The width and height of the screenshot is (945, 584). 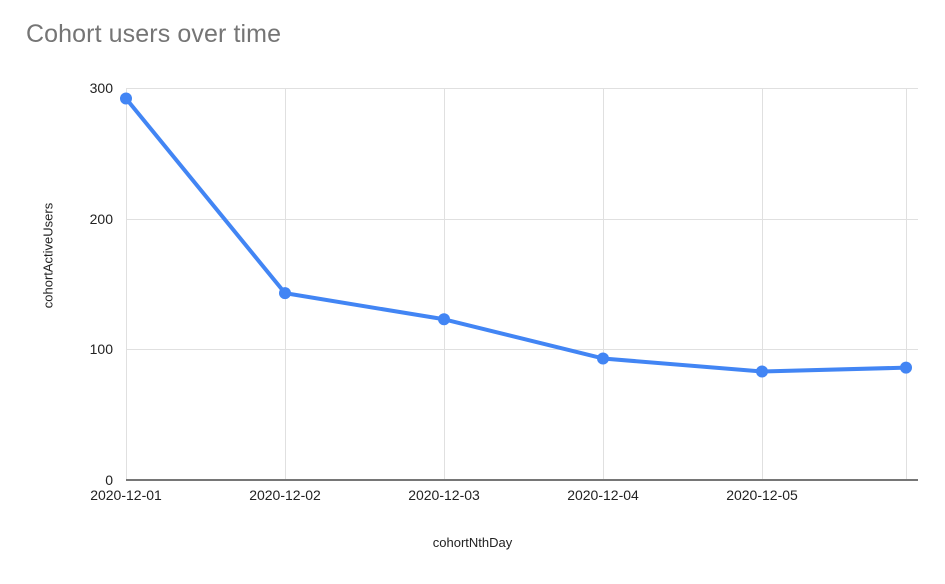 What do you see at coordinates (48, 255) in the screenshot?
I see `y-axis-title: cohortActiveUsers` at bounding box center [48, 255].